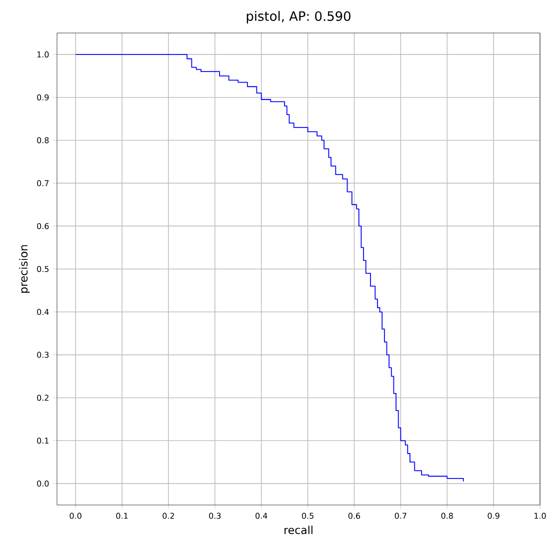  Describe the element at coordinates (298, 530) in the screenshot. I see `x-axis-title: recall` at that location.